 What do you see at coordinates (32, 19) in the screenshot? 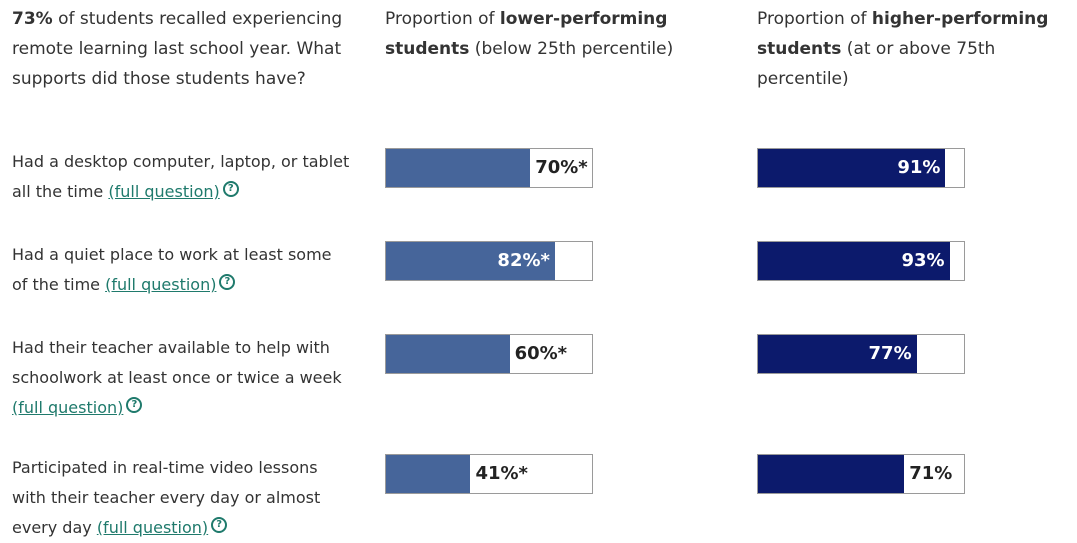
I see `intro-bold: 73%` at bounding box center [32, 19].